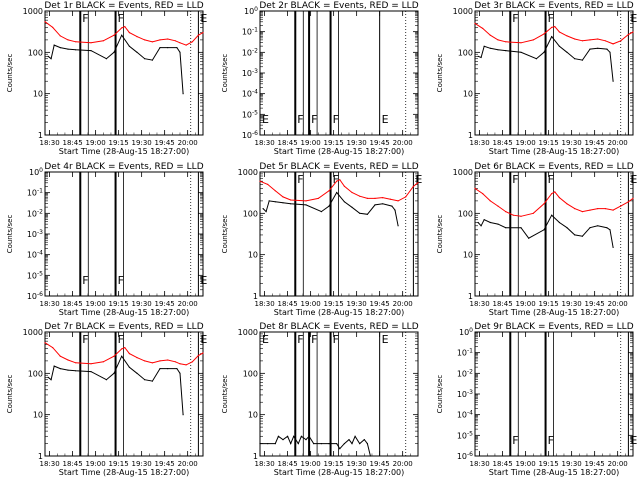 This screenshot has height=484, width=640. I want to click on panel-title: Det 3r BLACK = Events, RED = LLD, so click(553, 6).